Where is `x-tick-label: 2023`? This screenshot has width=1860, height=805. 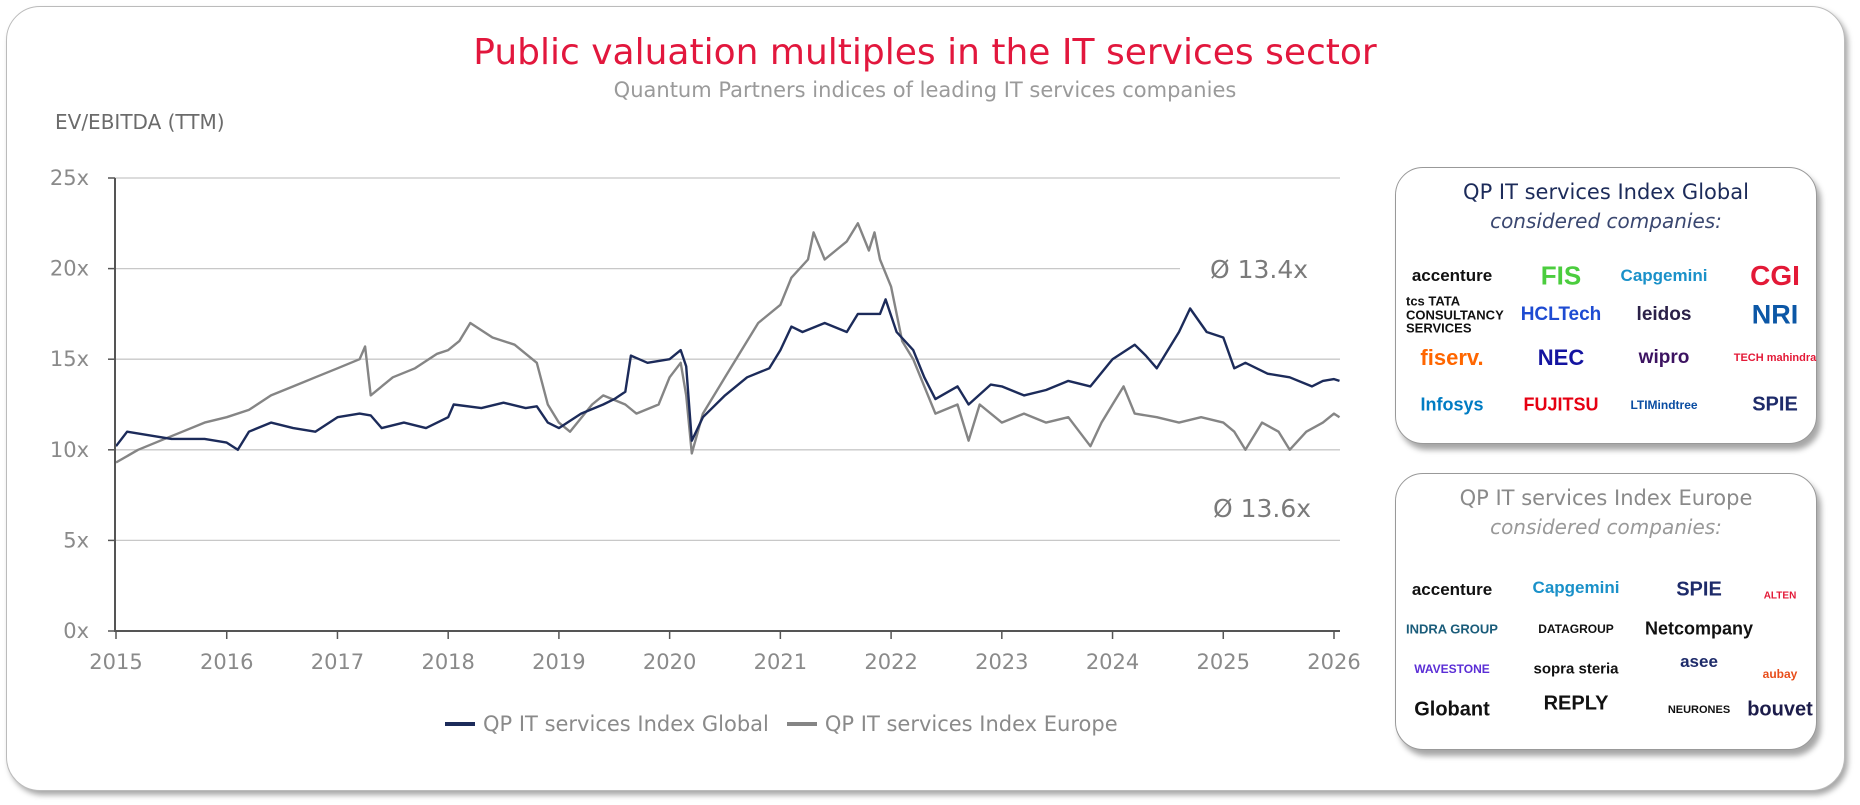
x-tick-label: 2023 is located at coordinates (1001, 662).